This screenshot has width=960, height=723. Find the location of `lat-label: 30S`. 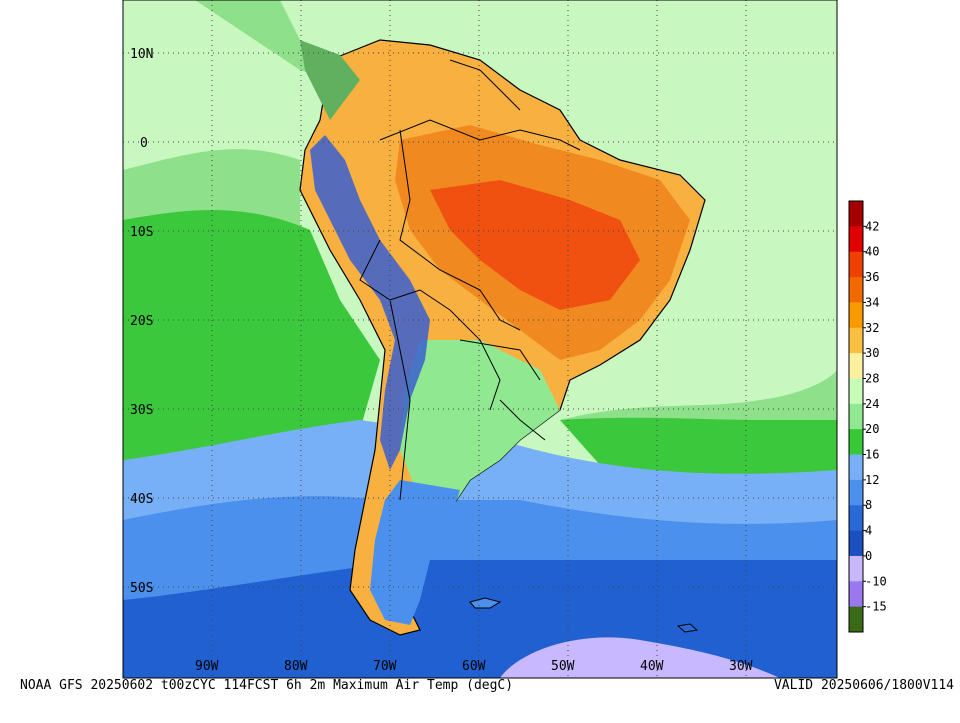

lat-label: 30S is located at coordinates (141, 410).